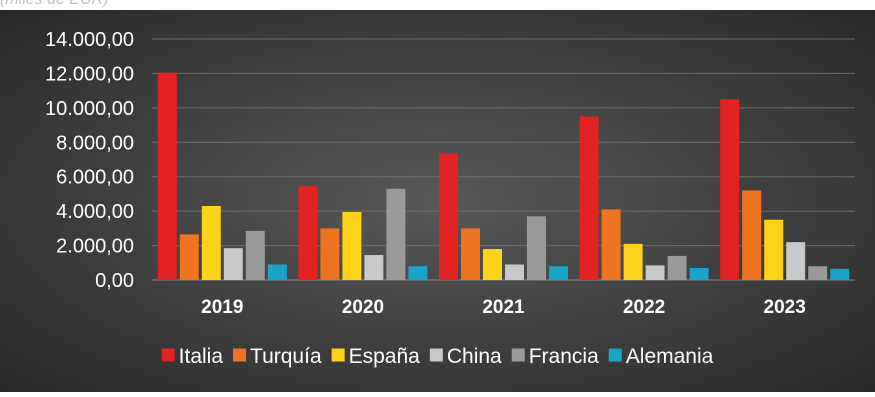 Image resolution: width=875 pixels, height=397 pixels. What do you see at coordinates (189, 257) in the screenshot?
I see `bar-turquía-2019` at bounding box center [189, 257].